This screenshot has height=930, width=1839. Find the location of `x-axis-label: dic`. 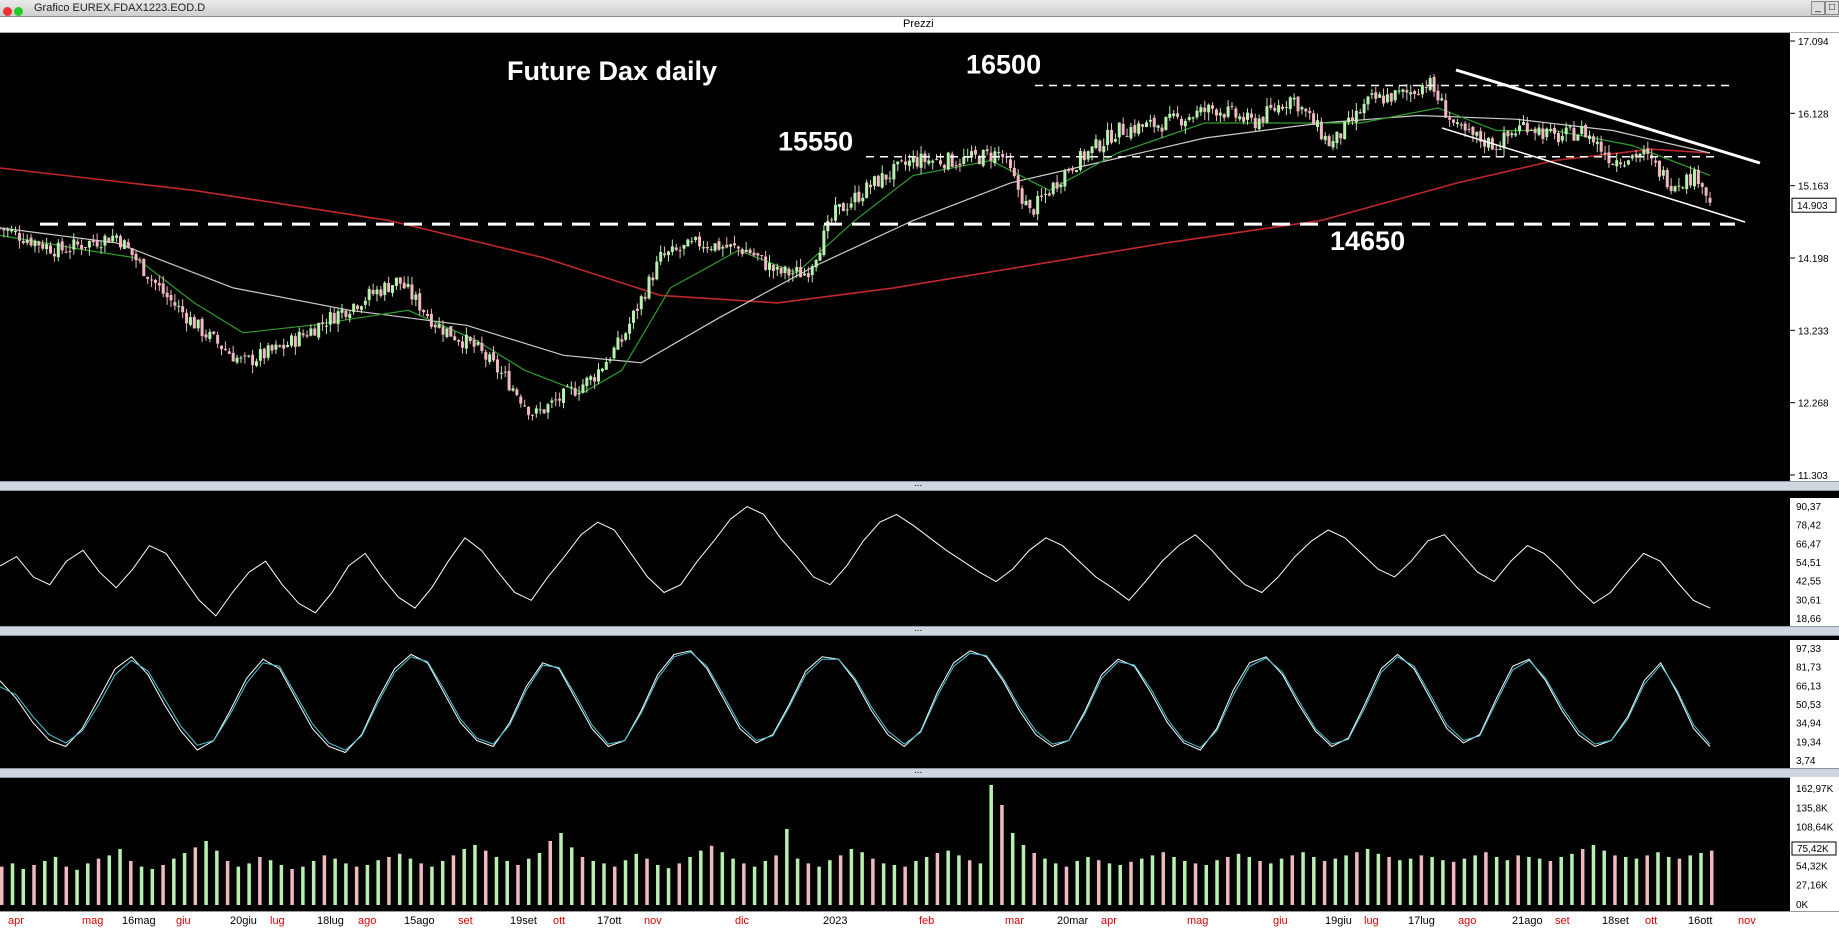

x-axis-label: dic is located at coordinates (742, 921).